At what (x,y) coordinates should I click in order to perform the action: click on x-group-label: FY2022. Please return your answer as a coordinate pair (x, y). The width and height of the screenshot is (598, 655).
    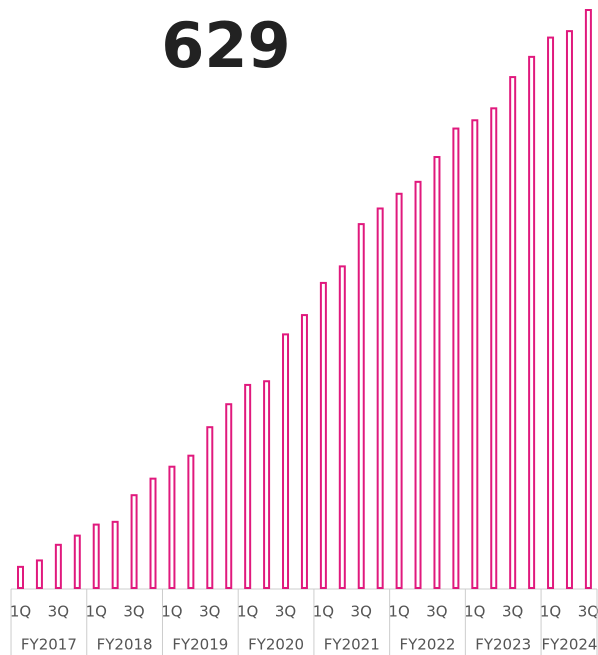
    Looking at the image, I should click on (428, 645).